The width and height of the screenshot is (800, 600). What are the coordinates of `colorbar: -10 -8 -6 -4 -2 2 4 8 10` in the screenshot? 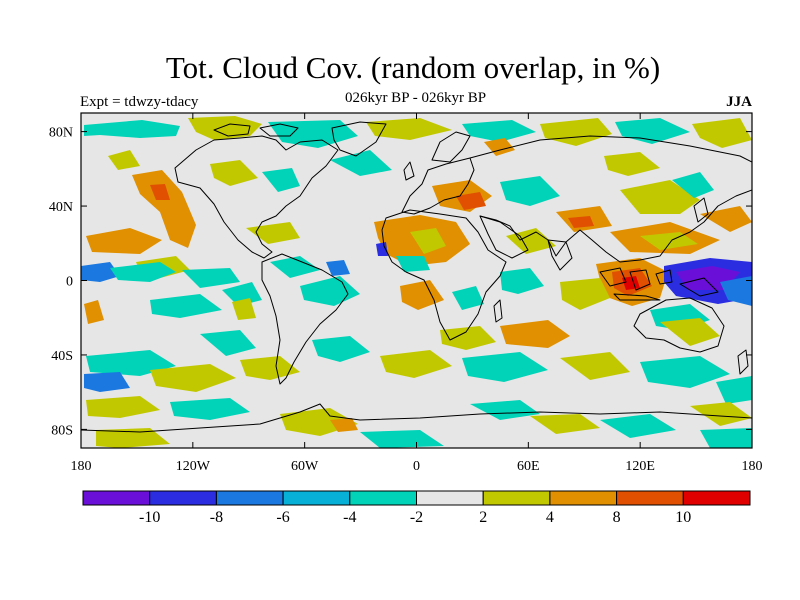 It's located at (416, 508).